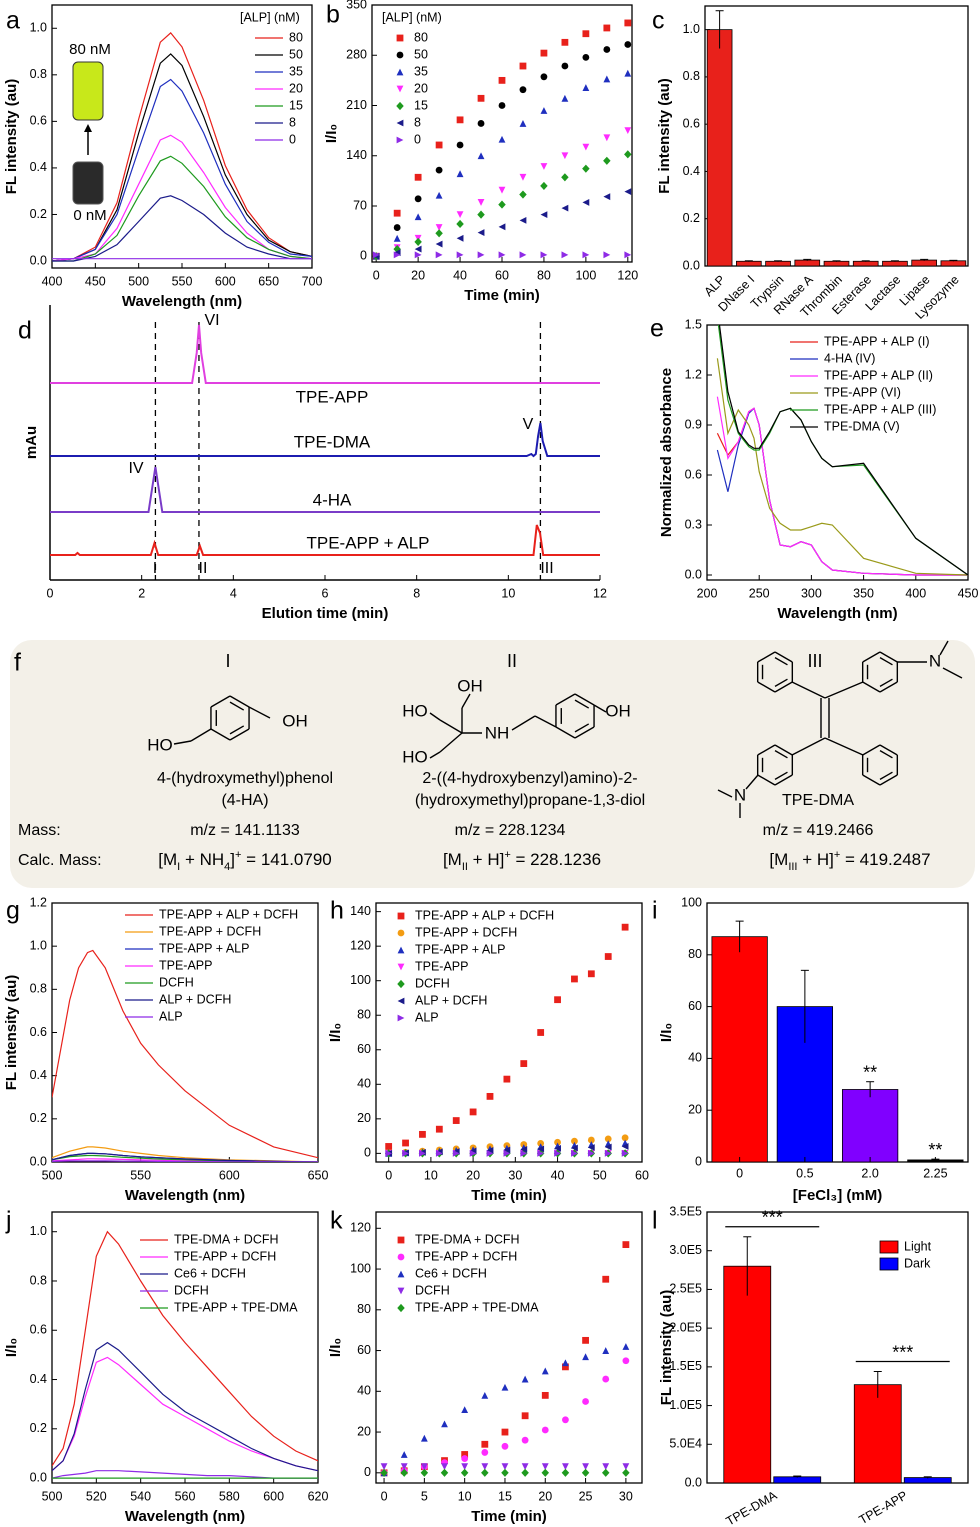 This screenshot has height=1527, width=980. I want to click on x-tick-label: 15, so click(505, 1496).